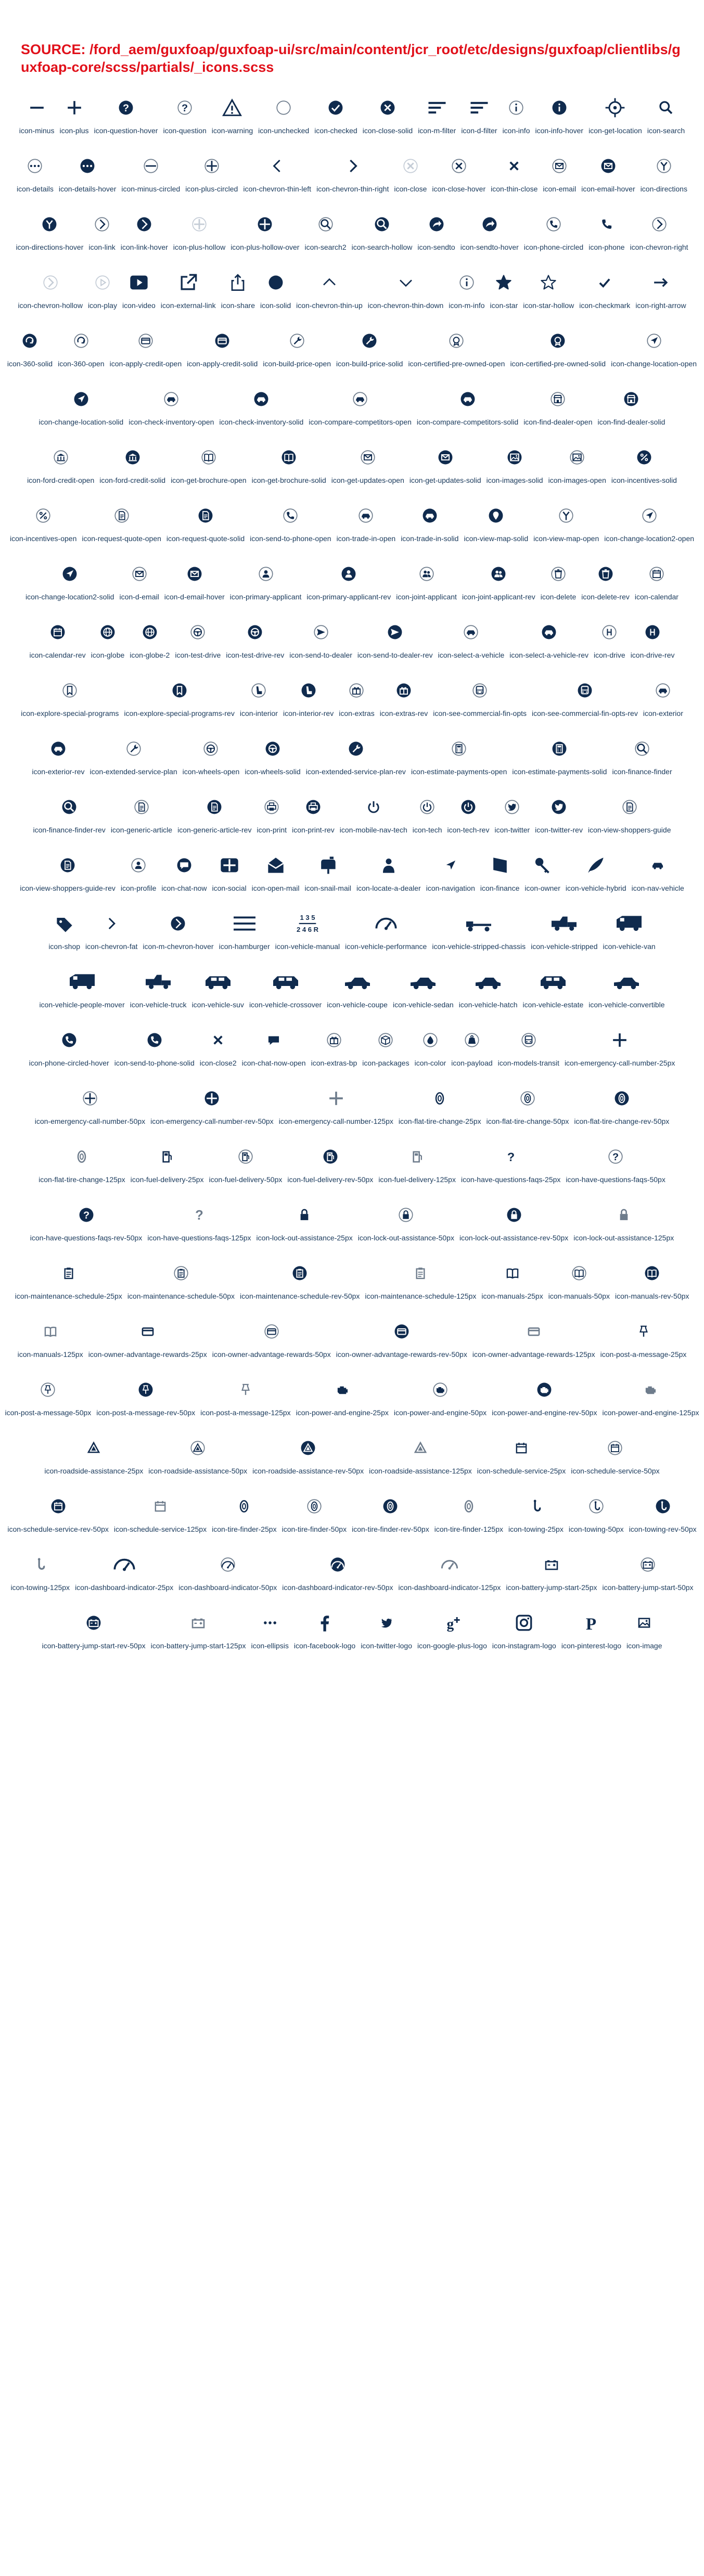 The width and height of the screenshot is (704, 2576). I want to click on icon-cell: icon-maintenance-schedule-25px, so click(69, 1281).